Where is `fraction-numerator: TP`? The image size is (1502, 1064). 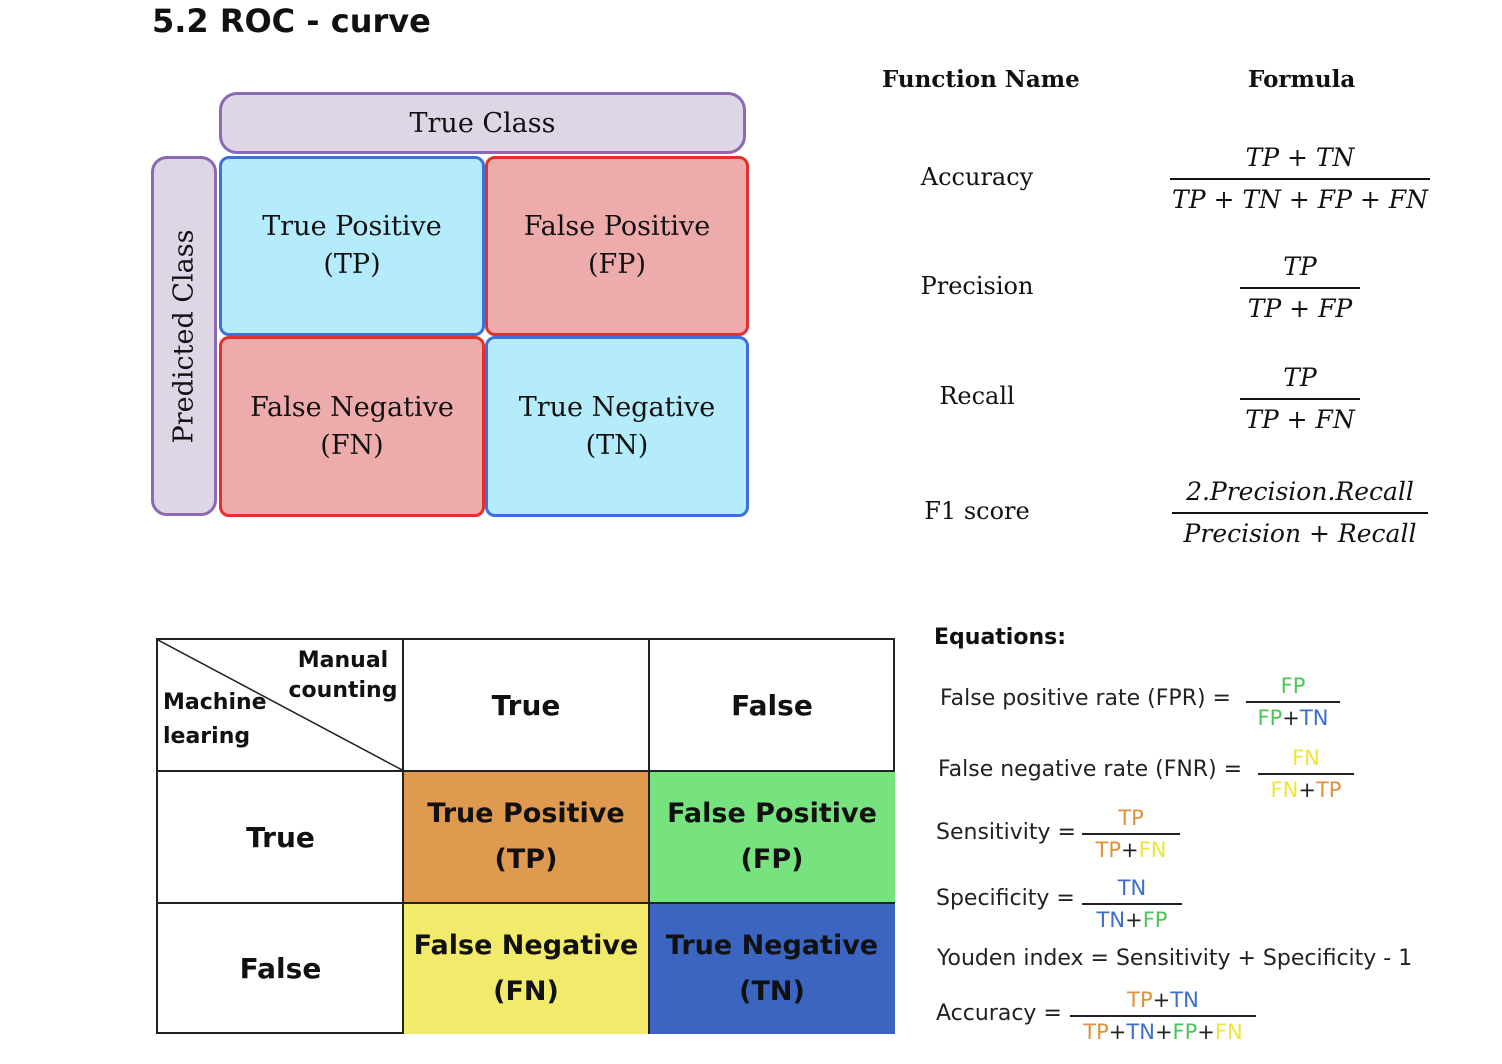 fraction-numerator: TP is located at coordinates (1131, 818).